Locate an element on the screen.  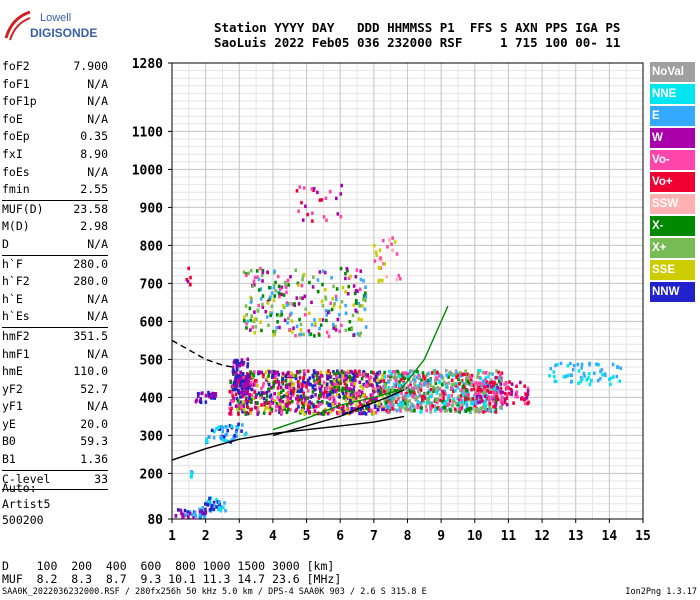
param-key: B0 is located at coordinates (9, 441).